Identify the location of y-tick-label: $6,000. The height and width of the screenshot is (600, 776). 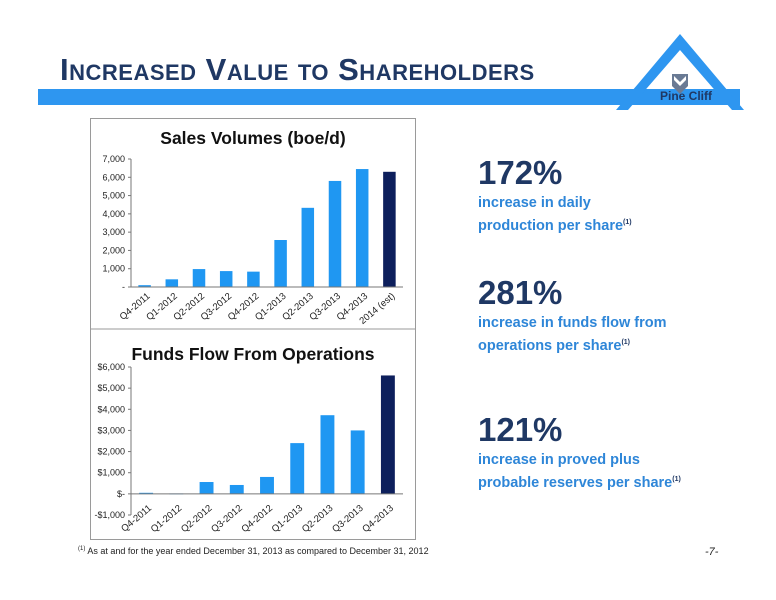
(111, 367).